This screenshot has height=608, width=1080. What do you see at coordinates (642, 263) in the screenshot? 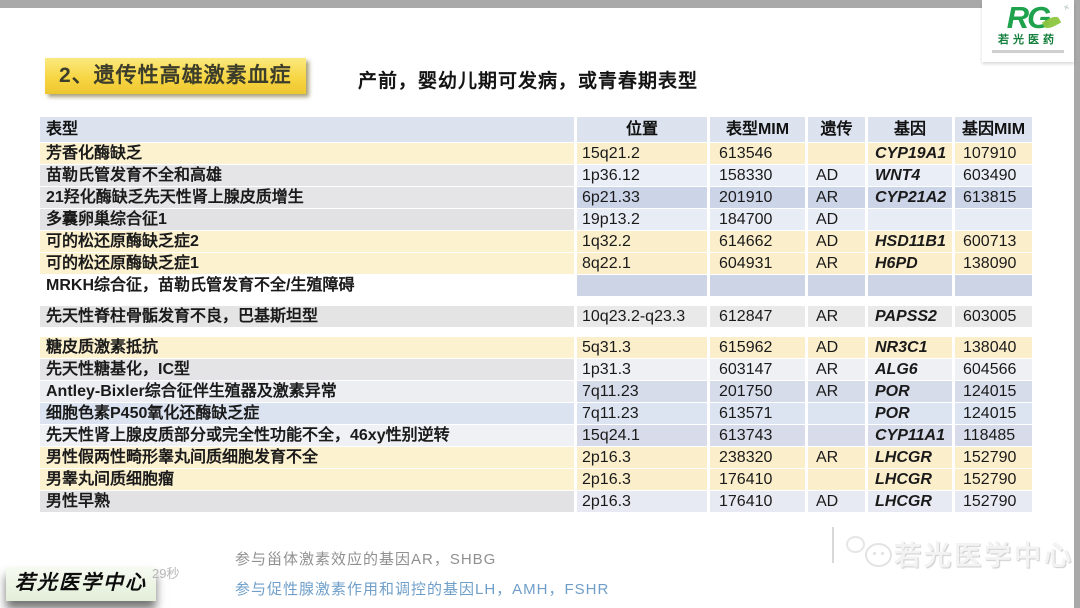
I see `location-cell: 8q22.1` at bounding box center [642, 263].